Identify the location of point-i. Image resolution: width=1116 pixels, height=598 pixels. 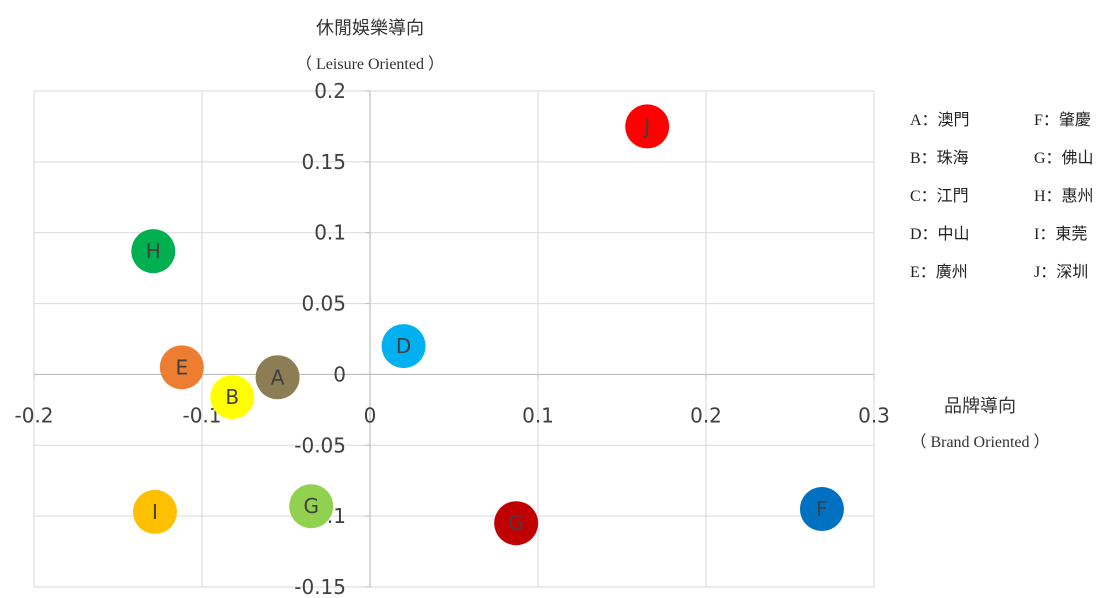
(154, 511).